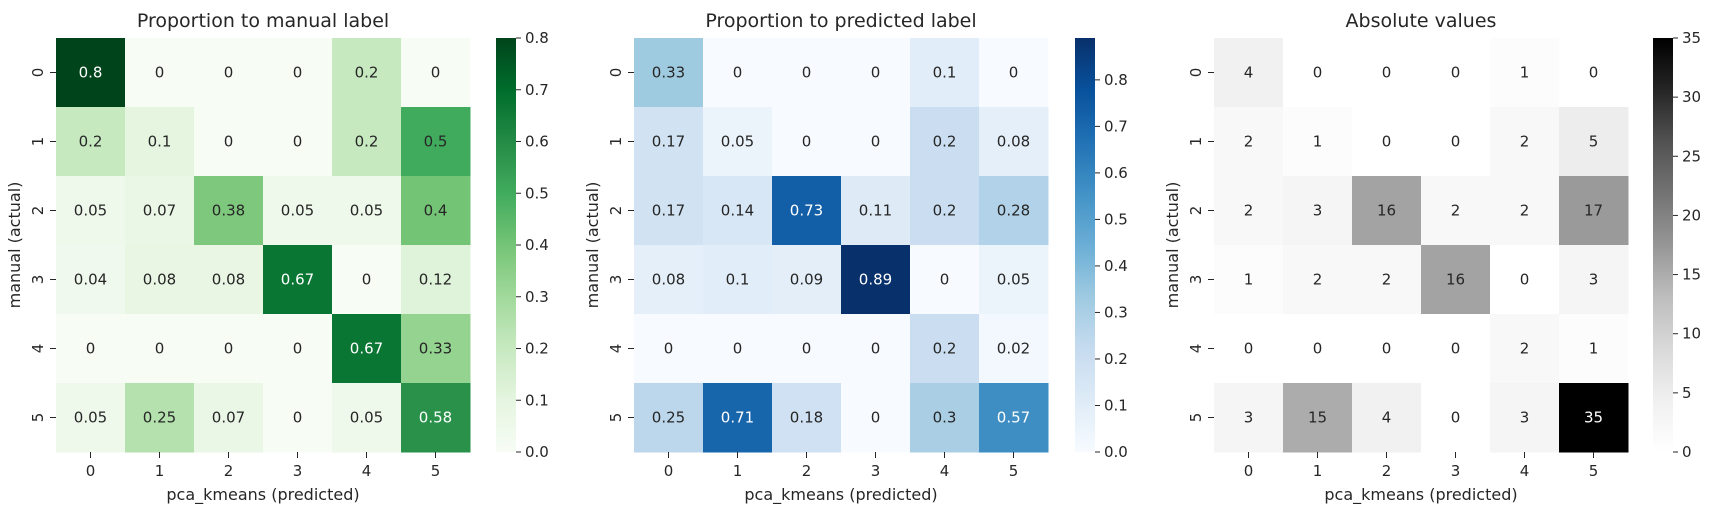 This screenshot has height=514, width=1718. What do you see at coordinates (91, 471) in the screenshot?
I see `x-tick-label: 0` at bounding box center [91, 471].